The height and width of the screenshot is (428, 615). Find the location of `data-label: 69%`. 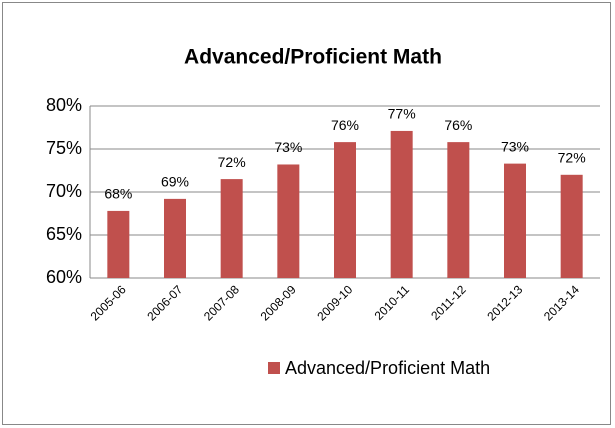

data-label: 69% is located at coordinates (175, 182).